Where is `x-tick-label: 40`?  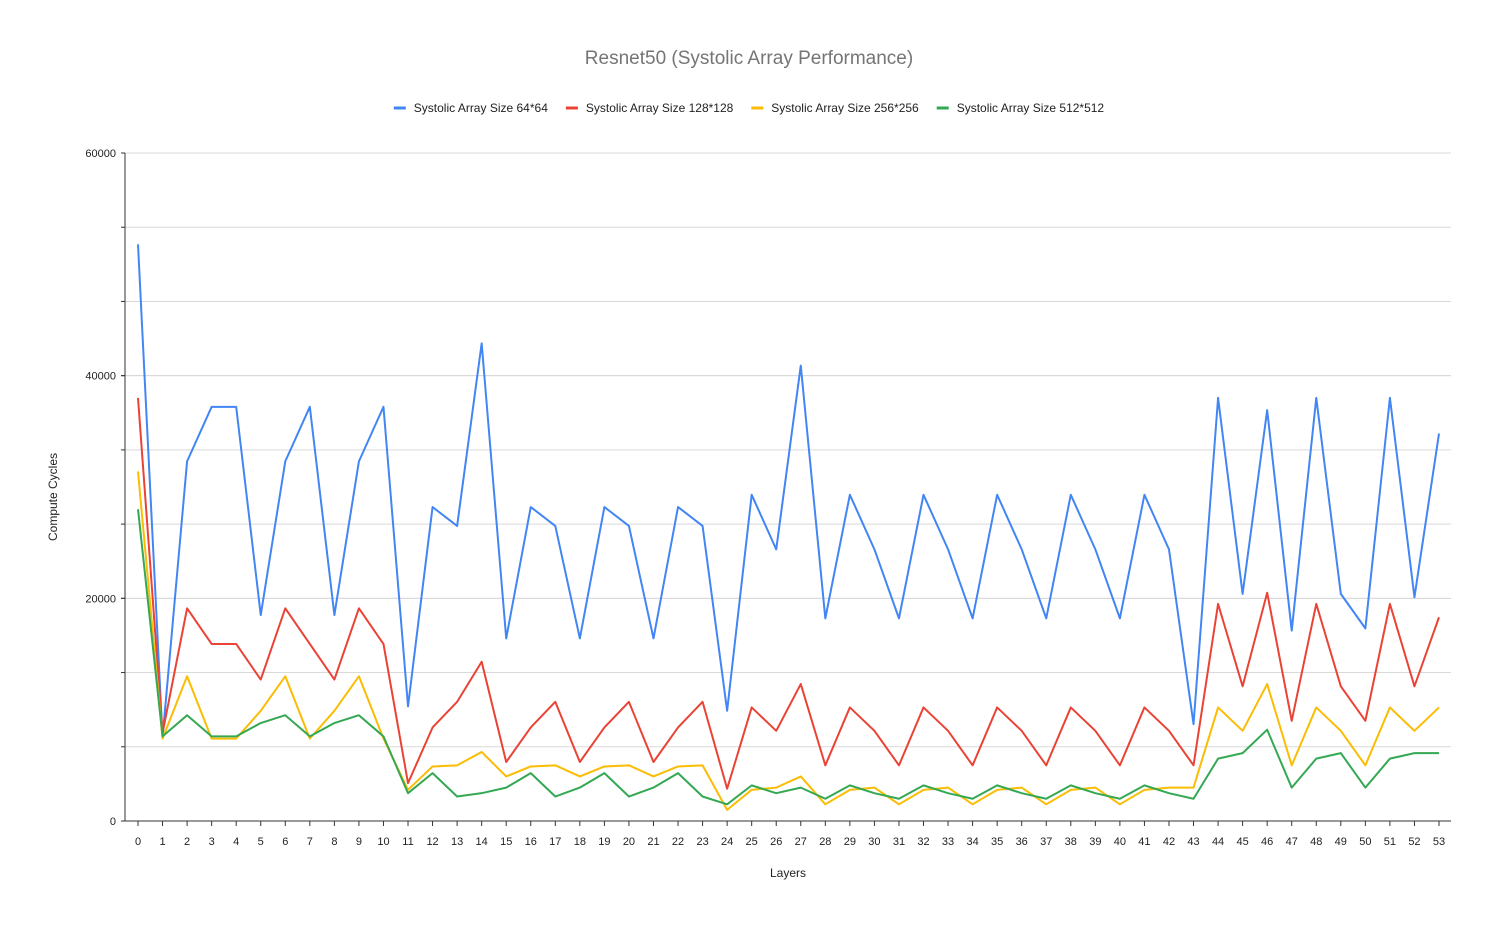 x-tick-label: 40 is located at coordinates (1120, 842).